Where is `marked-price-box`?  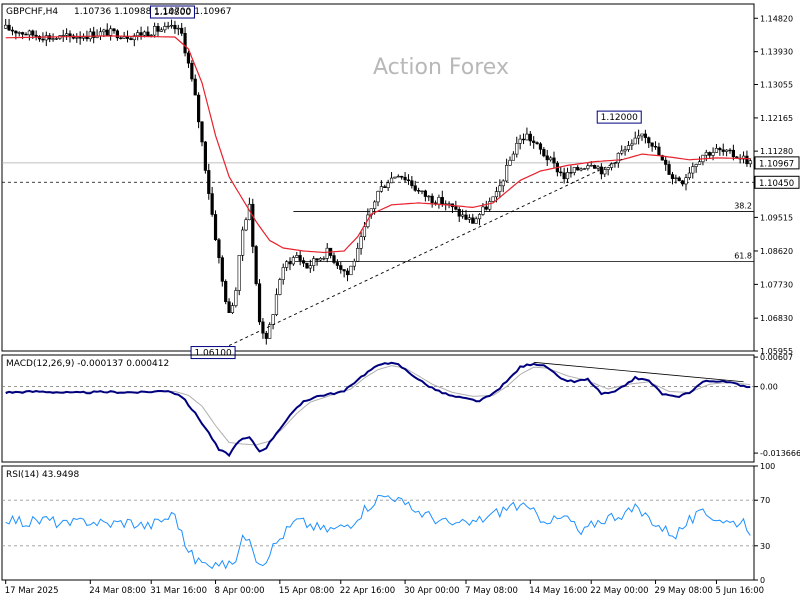 marked-price-box is located at coordinates (213, 353).